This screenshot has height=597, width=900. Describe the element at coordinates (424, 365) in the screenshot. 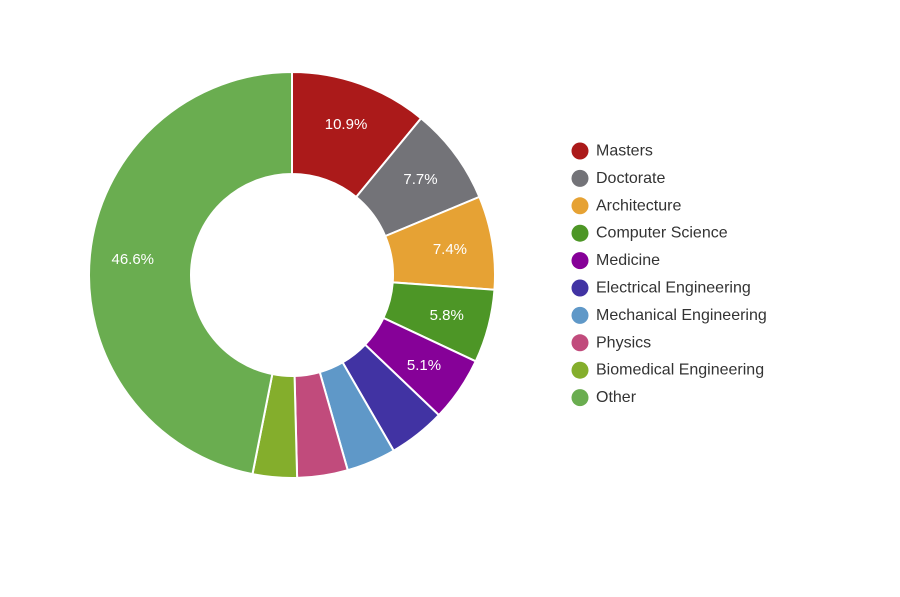

I see `slice-label-medicine: 5.1%` at that location.